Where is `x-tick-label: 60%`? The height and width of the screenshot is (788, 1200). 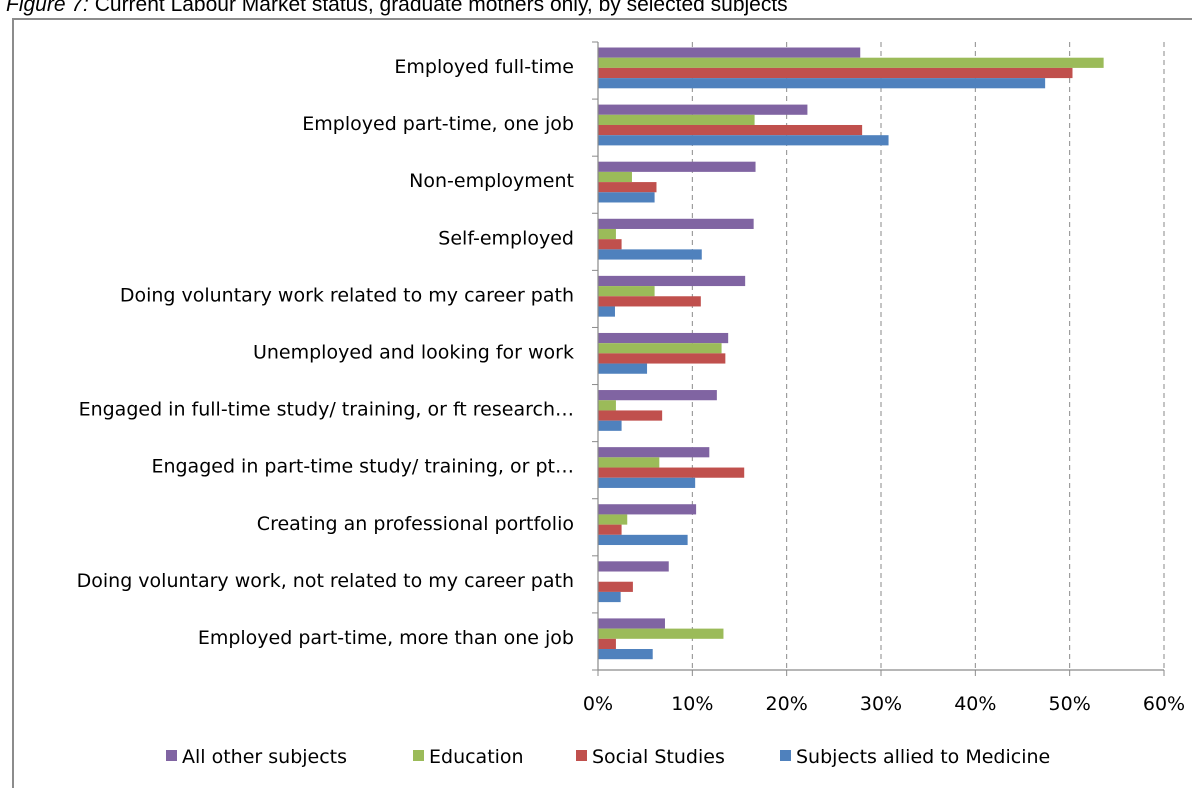
x-tick-label: 60% is located at coordinates (1164, 704).